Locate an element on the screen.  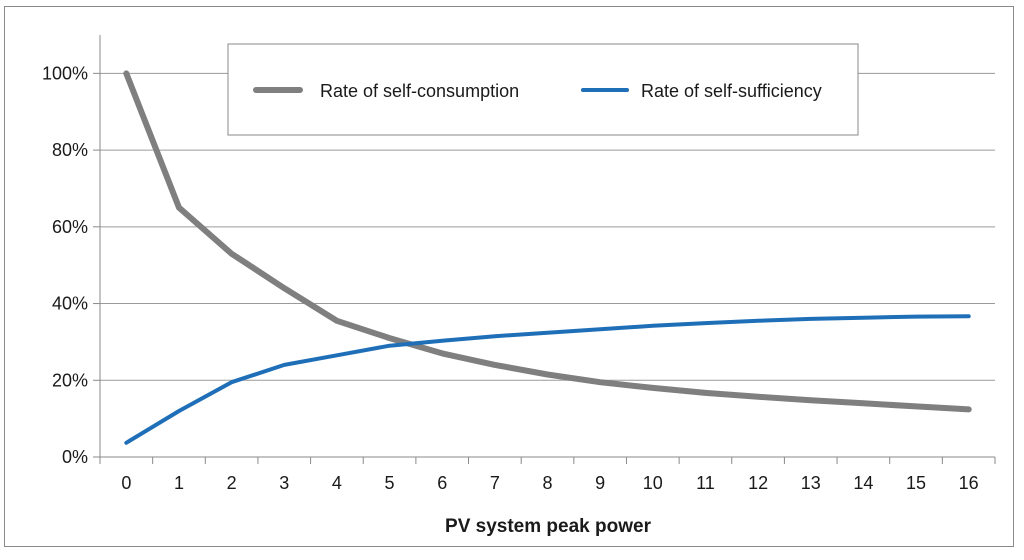
x-tick-label: 3 is located at coordinates (284, 483).